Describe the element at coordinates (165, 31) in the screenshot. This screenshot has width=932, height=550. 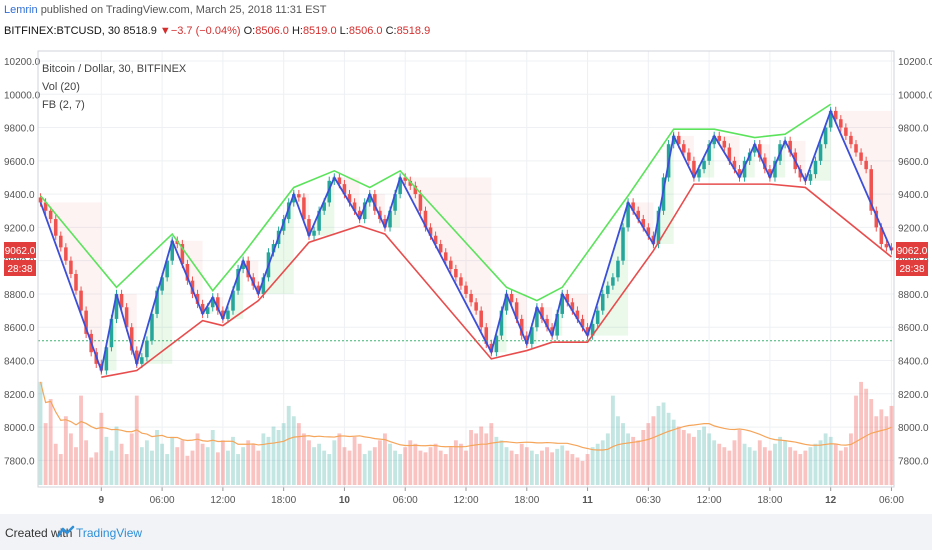
I see `down-arrow-icon: ▼` at that location.